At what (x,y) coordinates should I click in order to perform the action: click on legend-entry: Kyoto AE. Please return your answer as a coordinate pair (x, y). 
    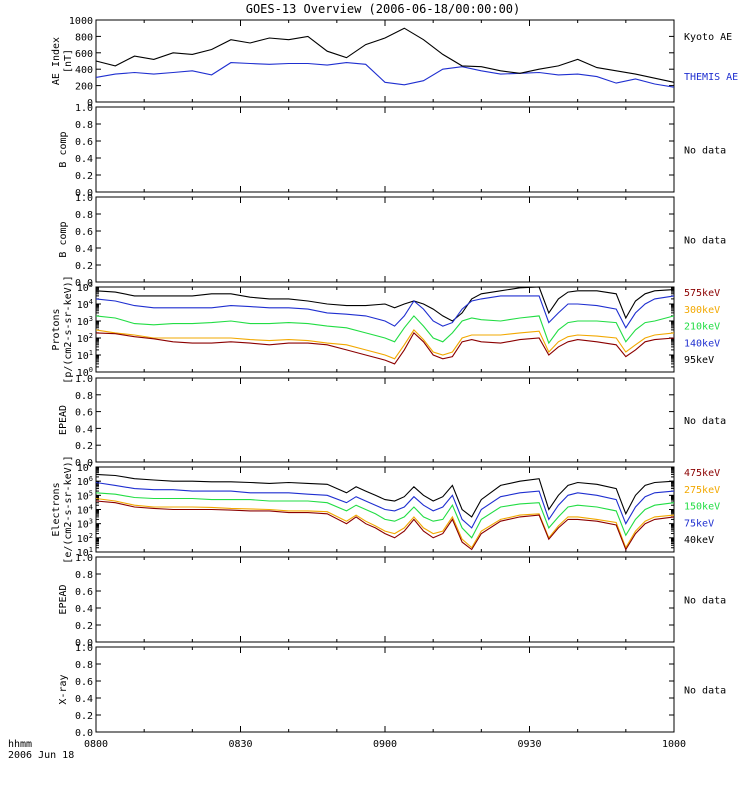
    Looking at the image, I should click on (708, 37).